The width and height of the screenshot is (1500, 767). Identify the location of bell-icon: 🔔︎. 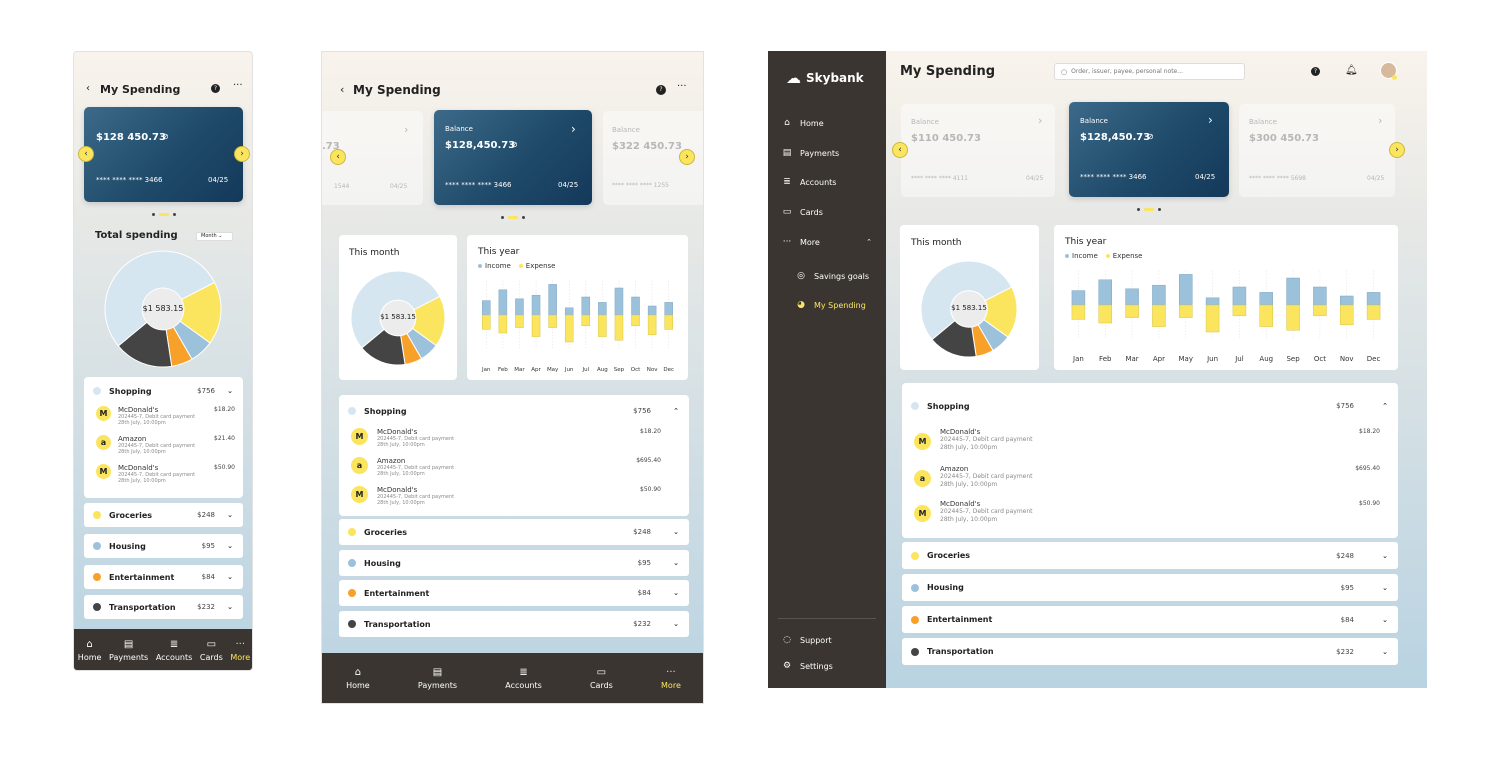
(1351, 70).